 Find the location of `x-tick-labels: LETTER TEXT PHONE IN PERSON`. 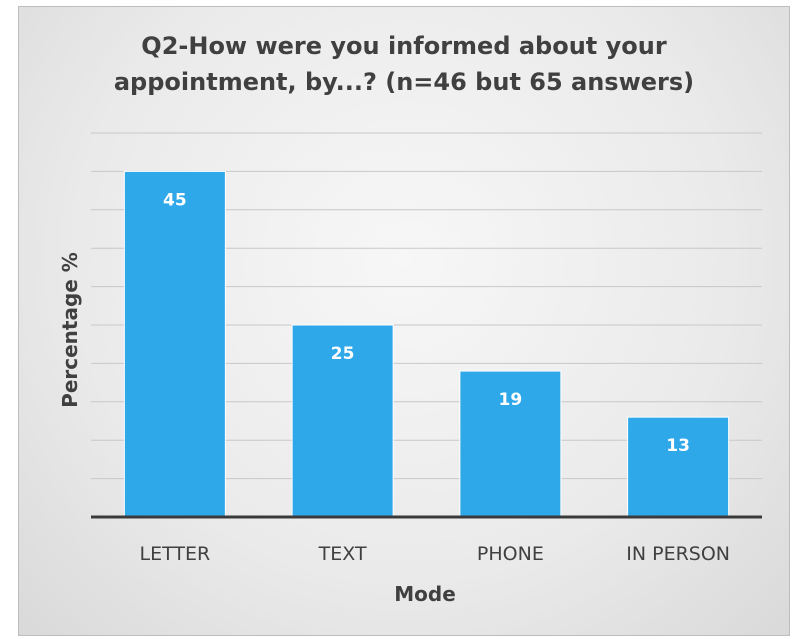

x-tick-labels: LETTER TEXT PHONE IN PERSON is located at coordinates (435, 554).